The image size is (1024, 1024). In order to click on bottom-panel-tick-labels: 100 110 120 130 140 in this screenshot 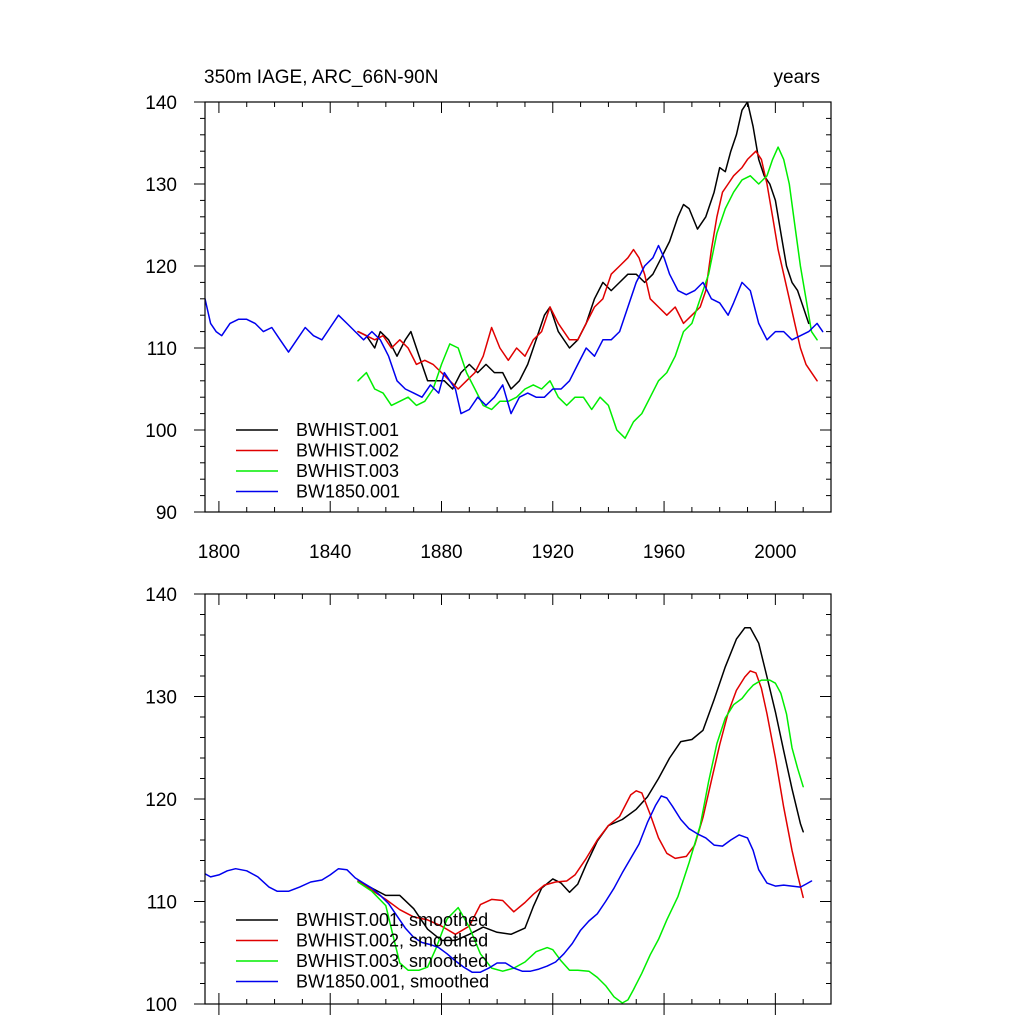, I will do `click(161, 800)`.